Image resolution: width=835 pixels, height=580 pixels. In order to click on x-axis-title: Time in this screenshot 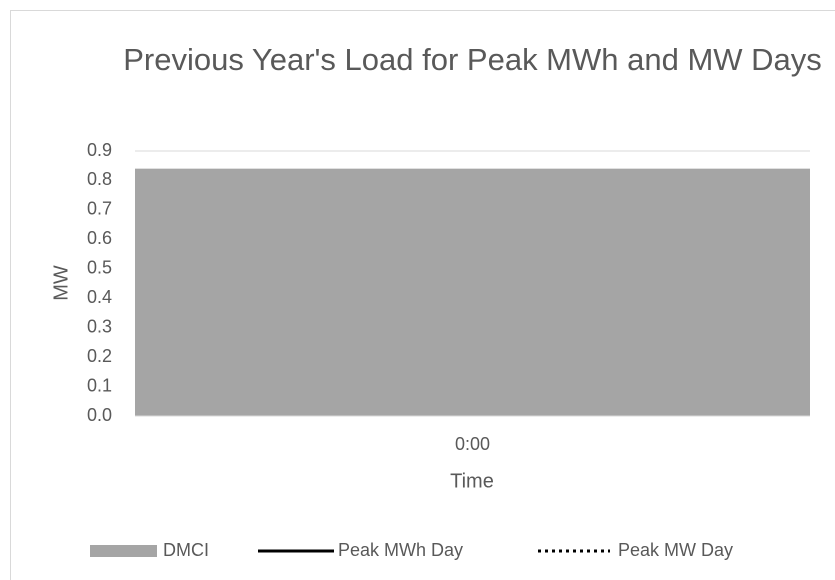, I will do `click(472, 481)`.